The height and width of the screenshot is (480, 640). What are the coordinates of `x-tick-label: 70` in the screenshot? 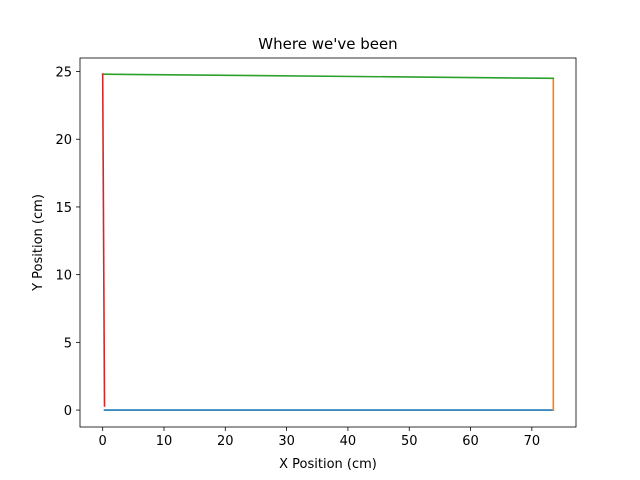 It's located at (532, 441).